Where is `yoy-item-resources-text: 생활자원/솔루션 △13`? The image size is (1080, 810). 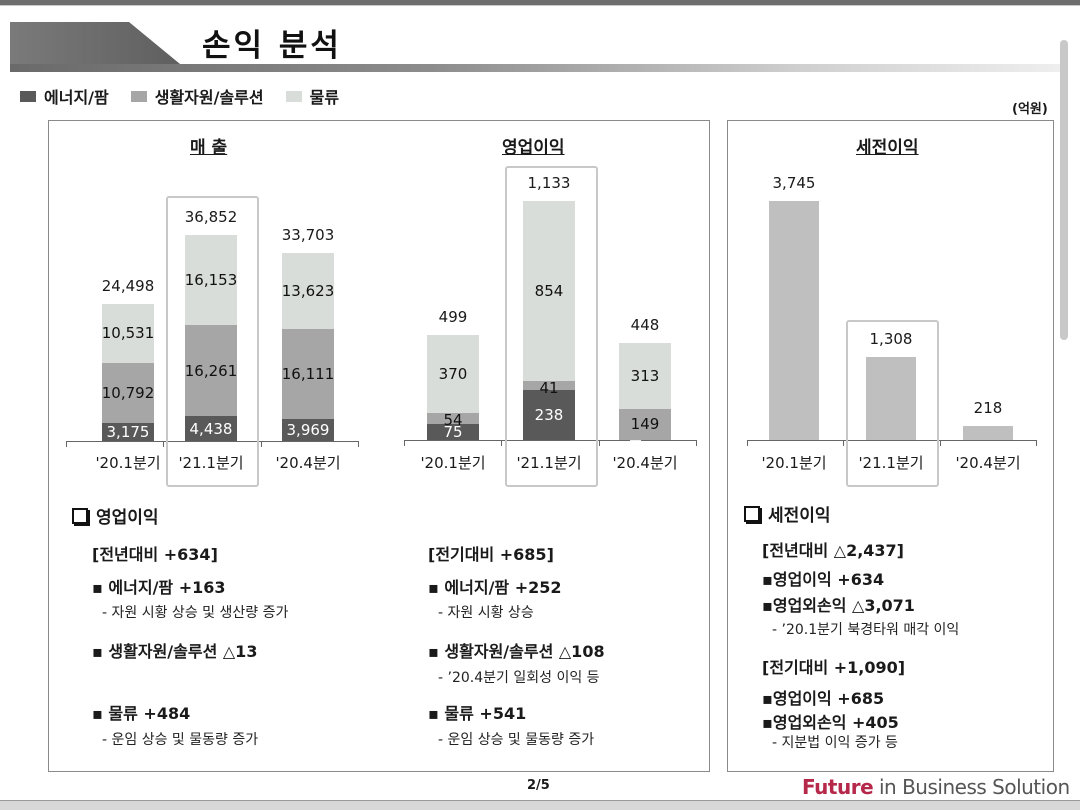
yoy-item-resources-text: 생활자원/솔루션 △13 is located at coordinates (183, 651).